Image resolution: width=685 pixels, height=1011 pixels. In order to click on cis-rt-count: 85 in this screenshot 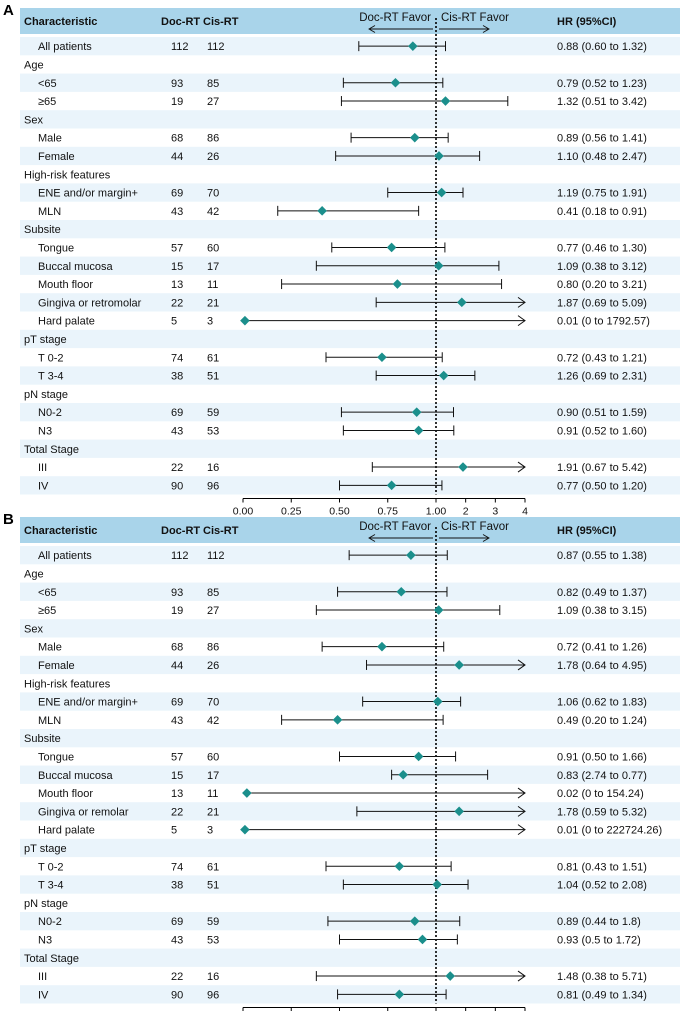, I will do `click(213, 593)`.